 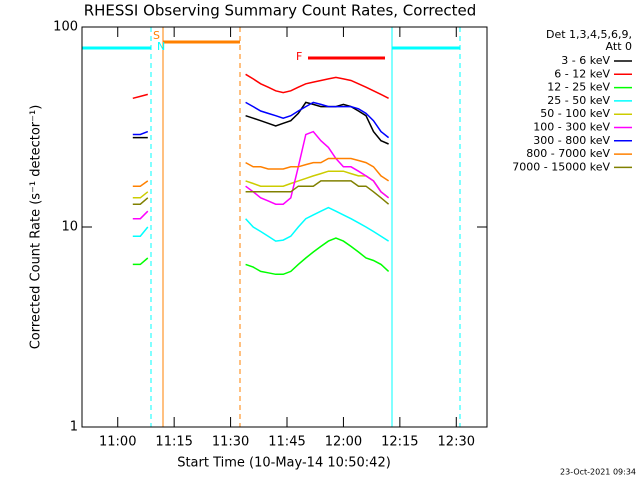 I want to click on legend-label: 25 - 50 keV, so click(x=578, y=100).